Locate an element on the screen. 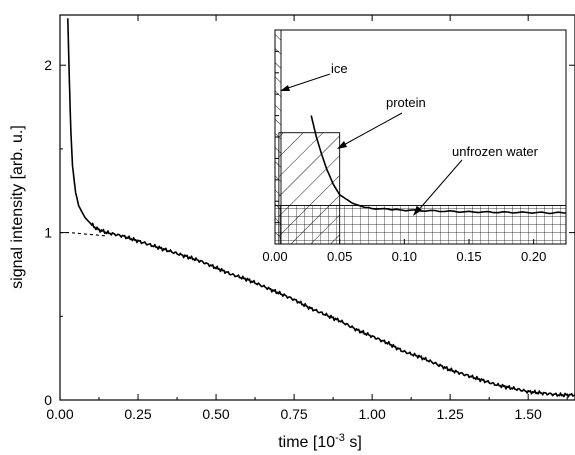 The width and height of the screenshot is (575, 455). annotation-unfrozen-water: unfrozen water is located at coordinates (495, 151).